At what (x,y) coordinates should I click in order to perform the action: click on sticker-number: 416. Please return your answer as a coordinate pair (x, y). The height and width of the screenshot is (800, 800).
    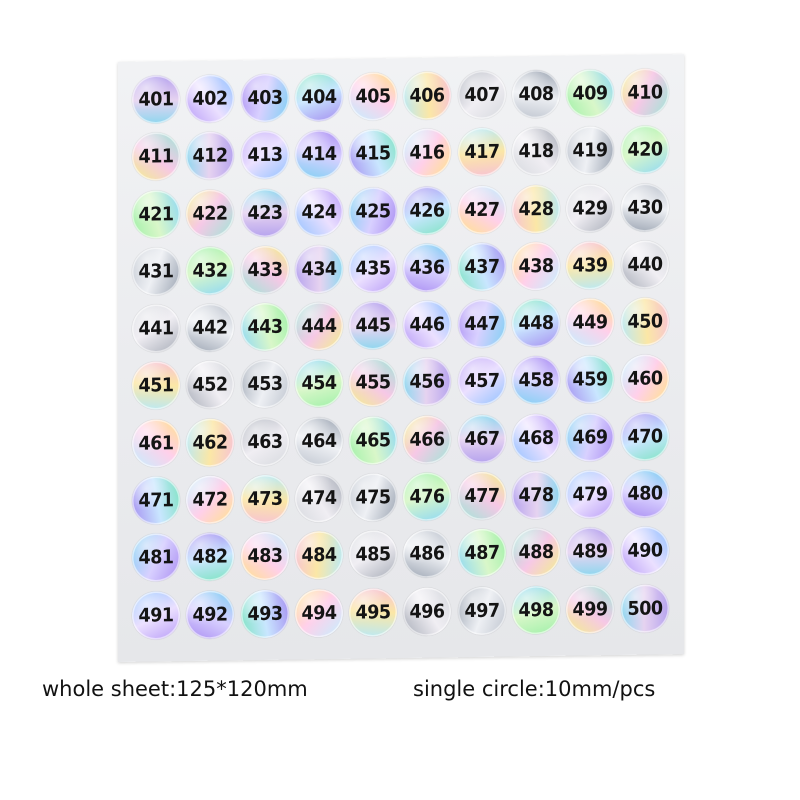
    Looking at the image, I should click on (427, 153).